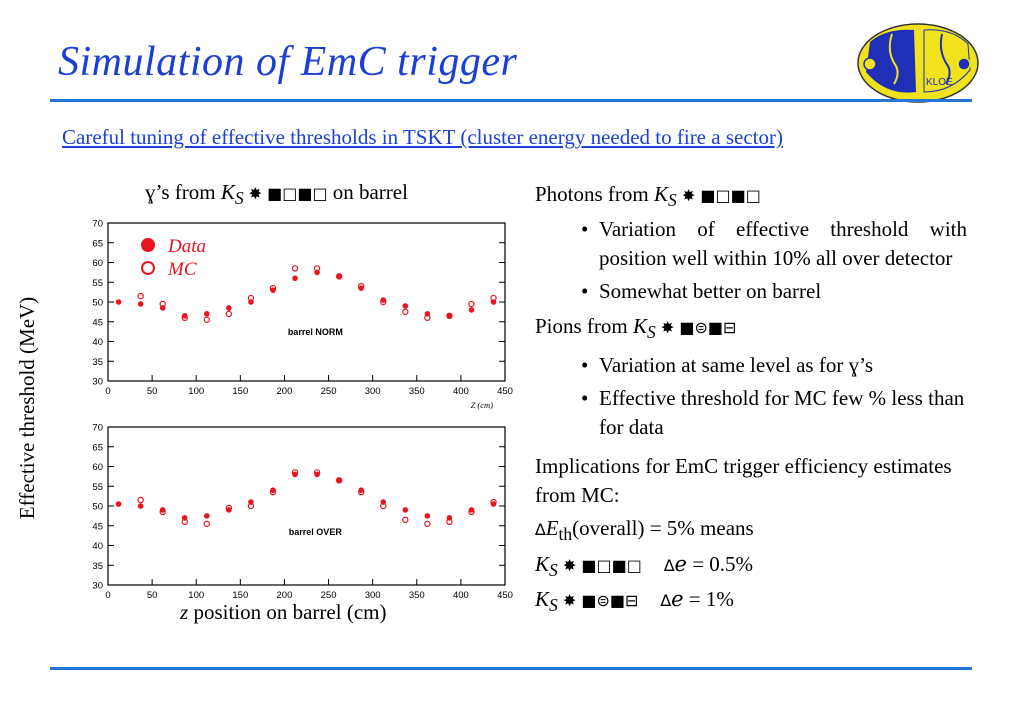  I want to click on legend-mc-label: MC, so click(182, 269).